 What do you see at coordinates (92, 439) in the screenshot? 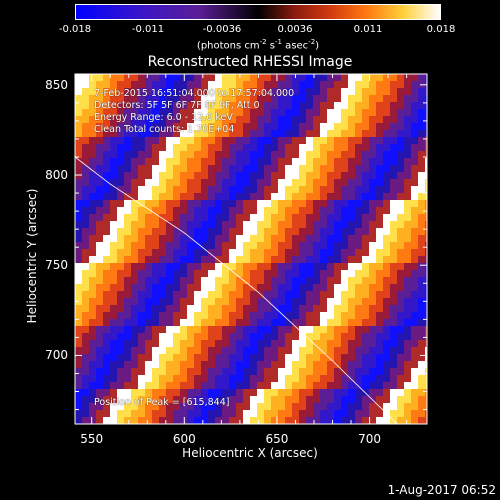
I see `x-tick-label: 550` at bounding box center [92, 439].